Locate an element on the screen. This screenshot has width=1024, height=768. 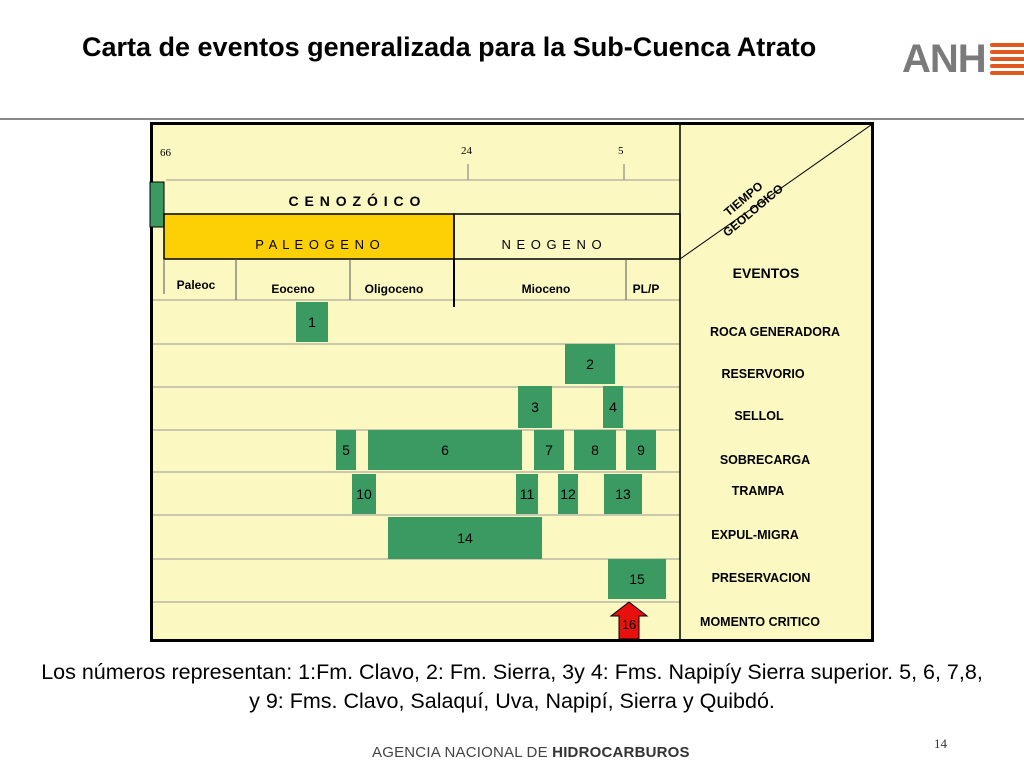
era-label: C E N O Z Ó I C O is located at coordinates (355, 200).